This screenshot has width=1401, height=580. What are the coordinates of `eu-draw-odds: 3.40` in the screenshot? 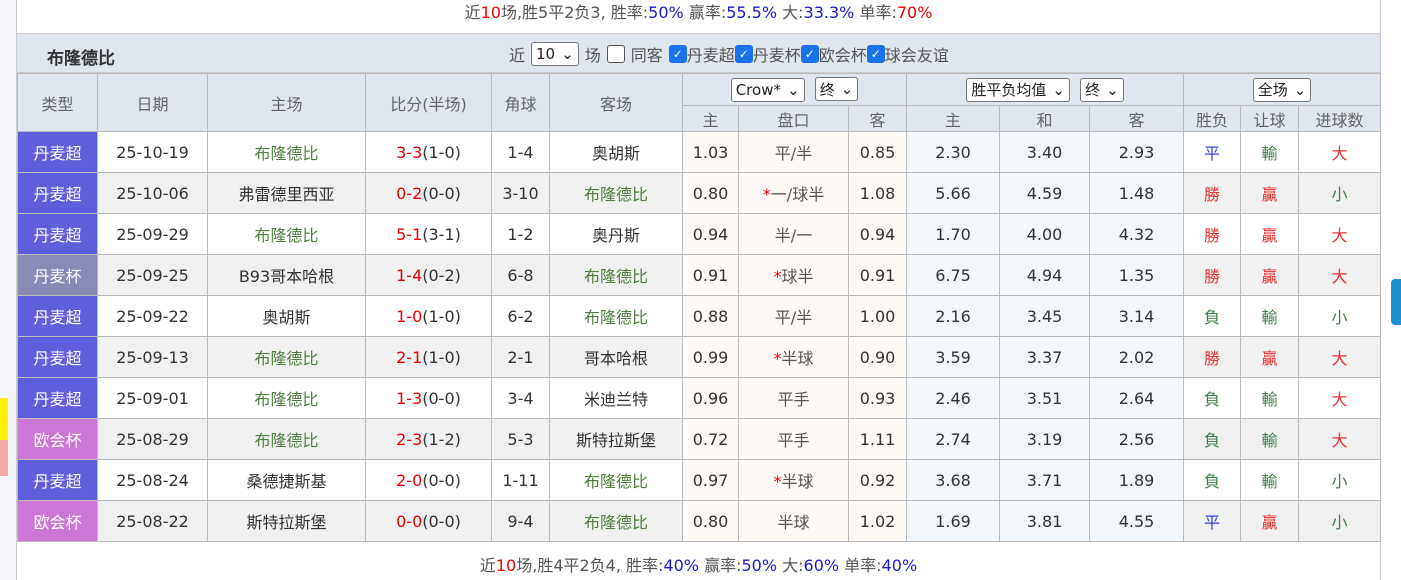 It's located at (1045, 152).